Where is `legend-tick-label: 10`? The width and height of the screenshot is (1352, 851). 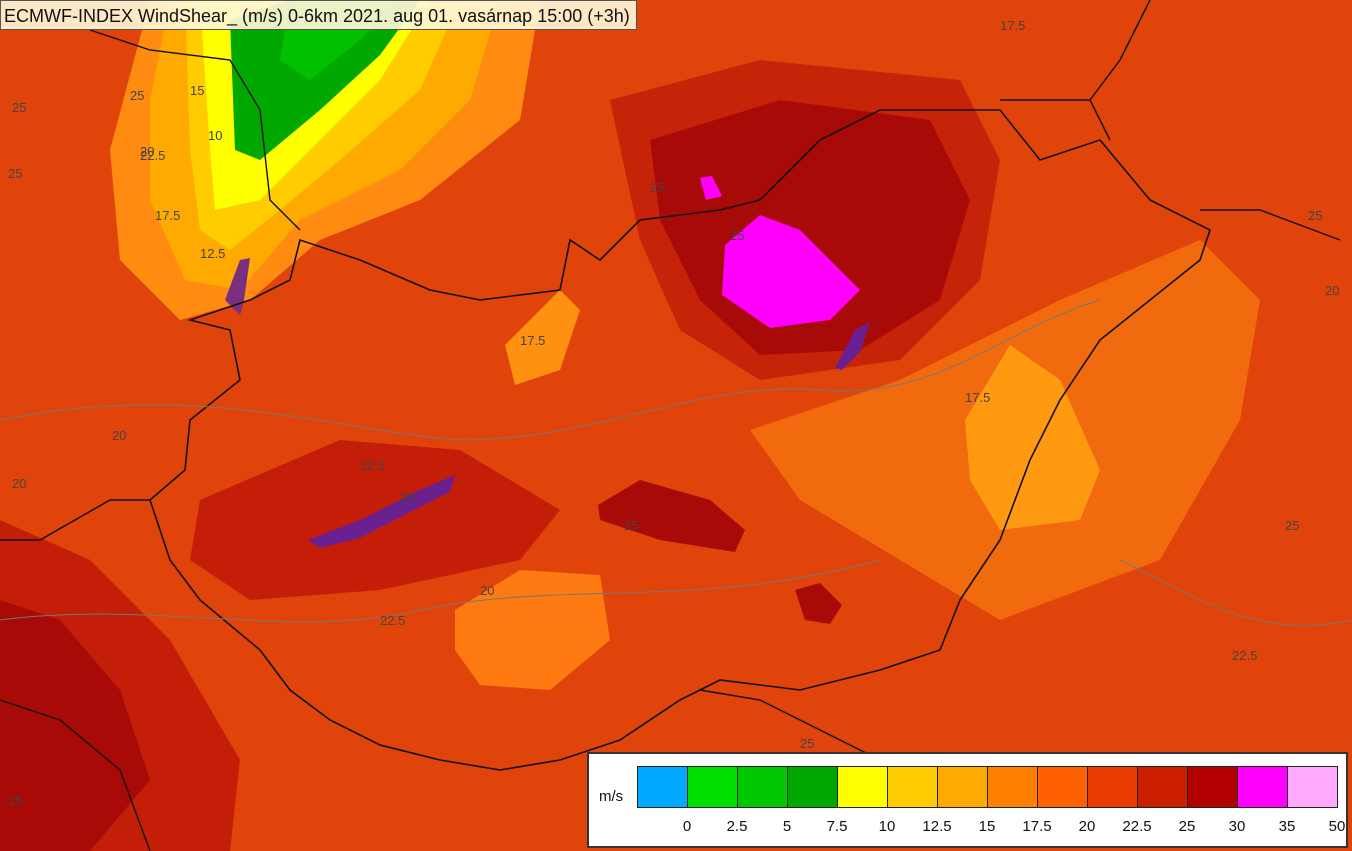
legend-tick-label: 10 is located at coordinates (887, 826).